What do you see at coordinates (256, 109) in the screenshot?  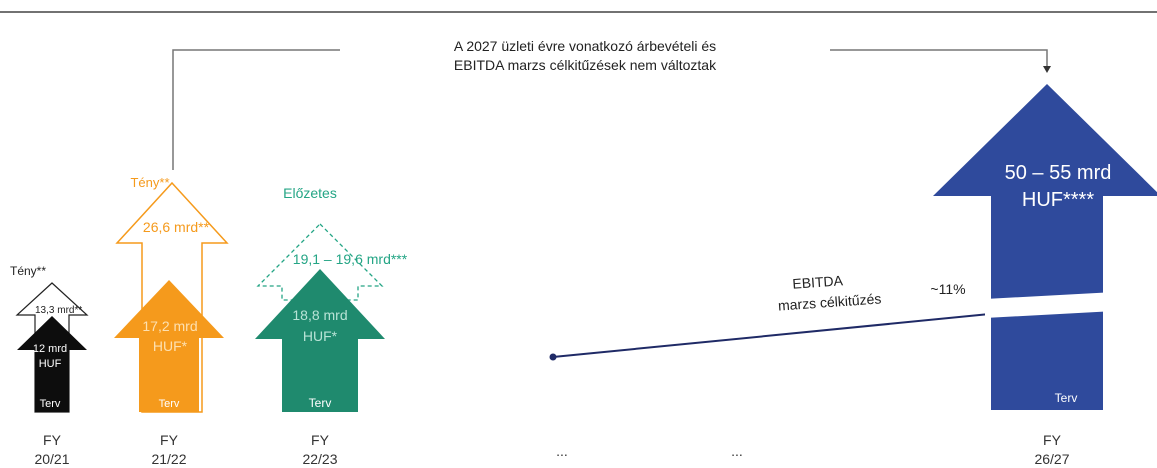 I see `callout-connector-left` at bounding box center [256, 109].